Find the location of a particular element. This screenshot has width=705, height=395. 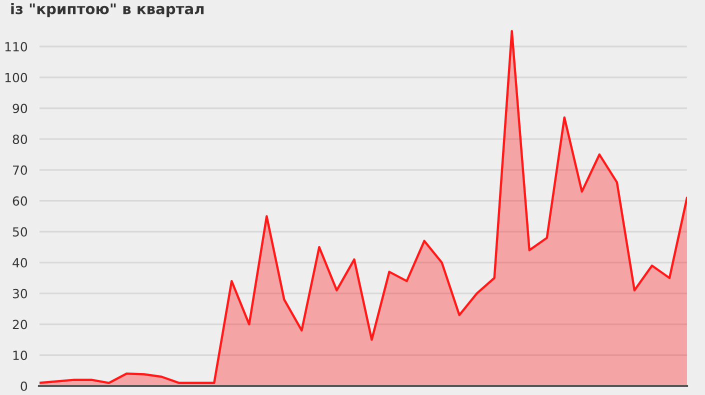

y-tick-label: 80 is located at coordinates (20, 139).